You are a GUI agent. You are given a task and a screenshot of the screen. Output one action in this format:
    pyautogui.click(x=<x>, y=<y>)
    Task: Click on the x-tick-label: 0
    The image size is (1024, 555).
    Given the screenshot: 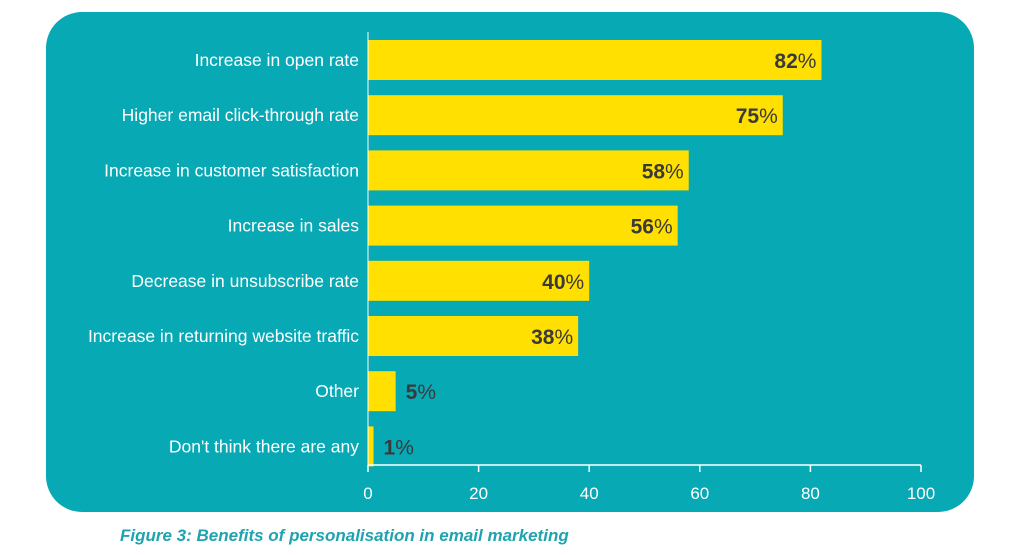 What is the action you would take?
    pyautogui.click(x=367, y=493)
    